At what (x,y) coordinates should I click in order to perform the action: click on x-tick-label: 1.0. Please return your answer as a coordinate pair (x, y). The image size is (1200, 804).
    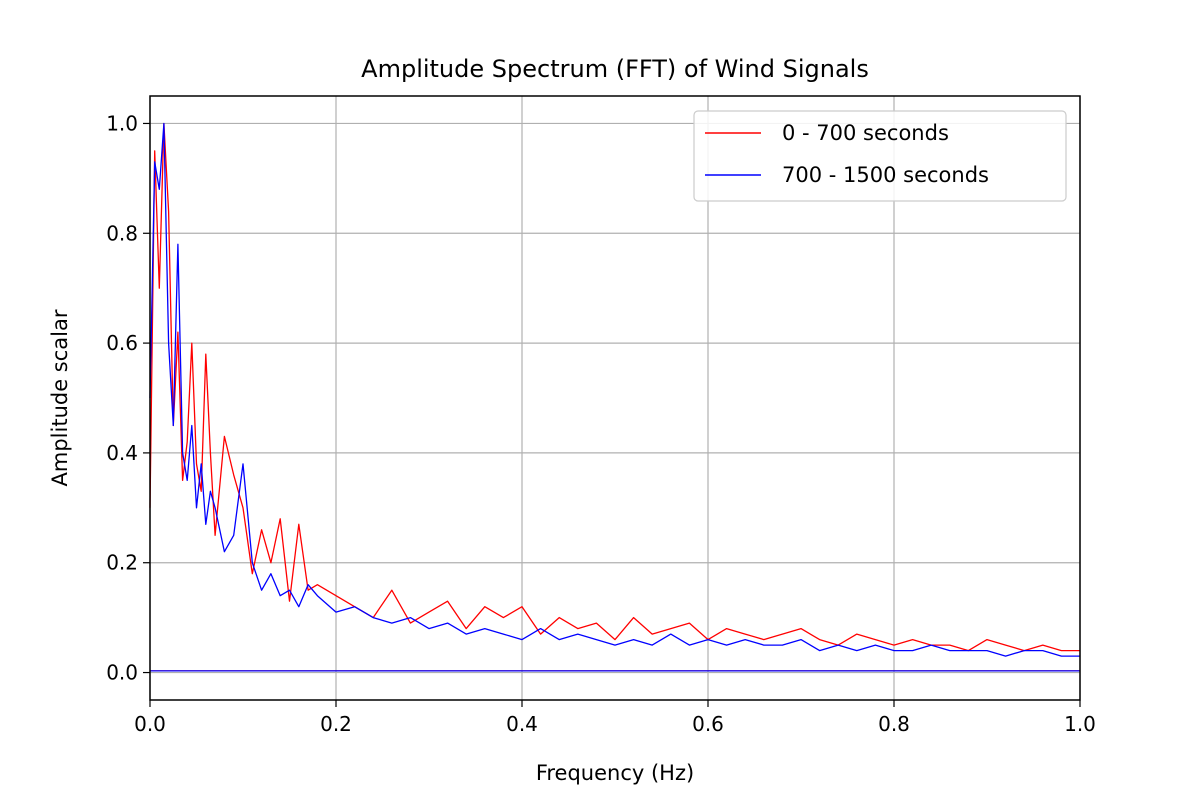
    Looking at the image, I should click on (1080, 724).